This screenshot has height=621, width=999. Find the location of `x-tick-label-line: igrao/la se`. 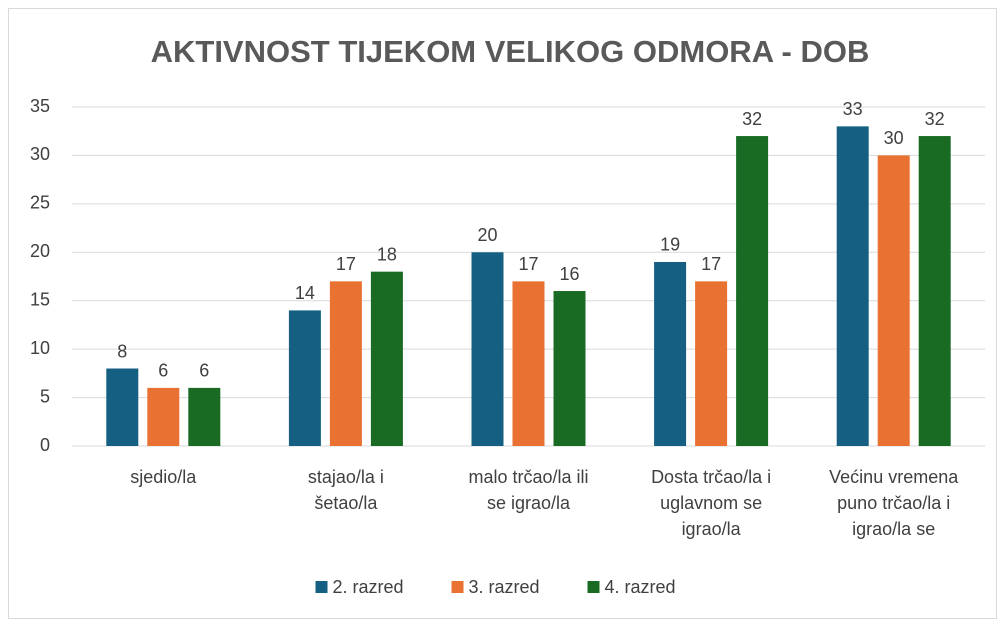

x-tick-label-line: igrao/la se is located at coordinates (893, 529).